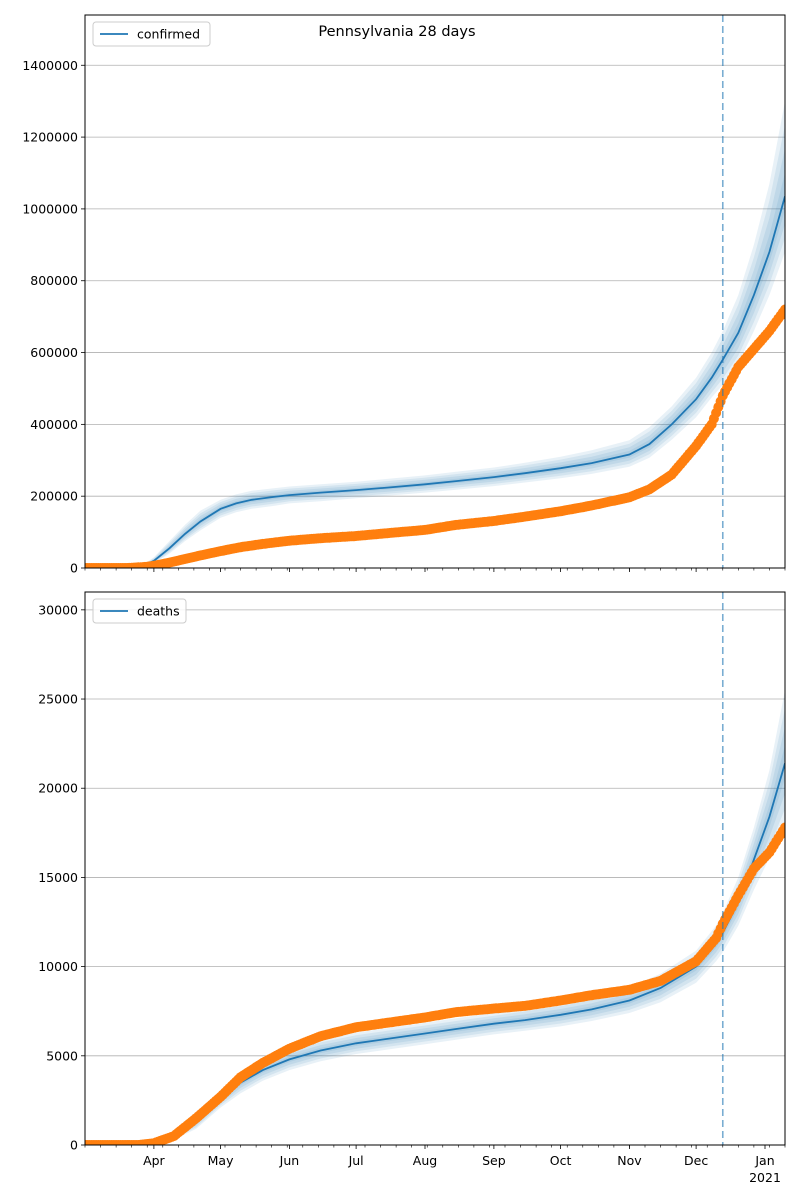 The width and height of the screenshot is (800, 1200). Describe the element at coordinates (221, 1160) in the screenshot. I see `x-tick-label: May` at that location.